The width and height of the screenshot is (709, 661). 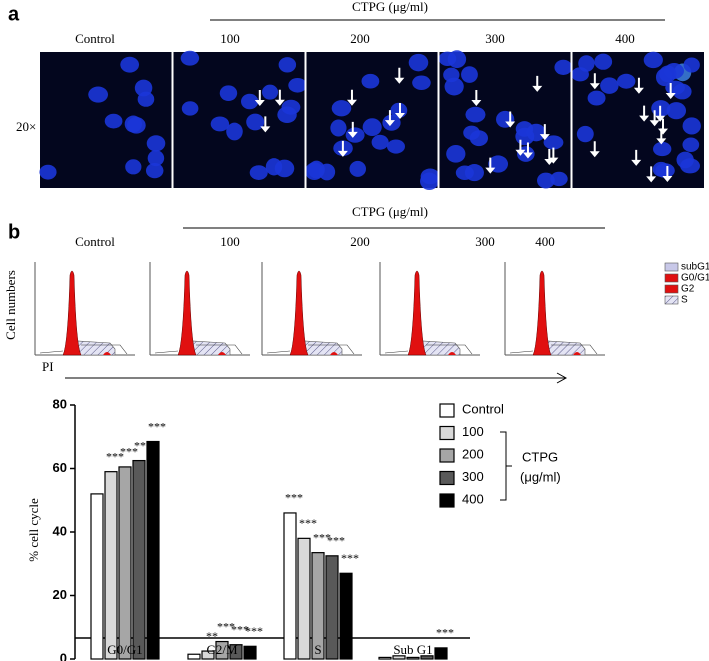 What do you see at coordinates (60, 467) in the screenshot?
I see `y-tick-label: 60` at bounding box center [60, 467].